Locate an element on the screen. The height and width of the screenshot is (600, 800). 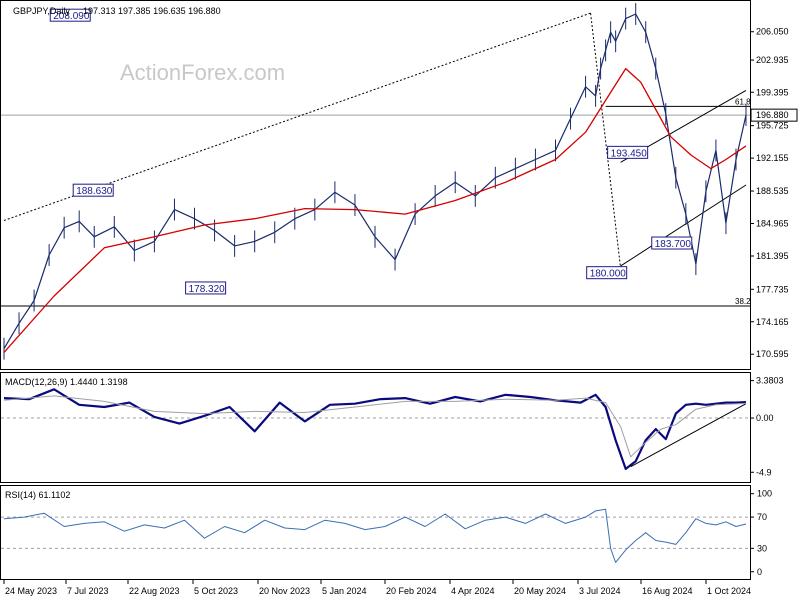
price-y-tick-label: 206.050 is located at coordinates (772, 32).